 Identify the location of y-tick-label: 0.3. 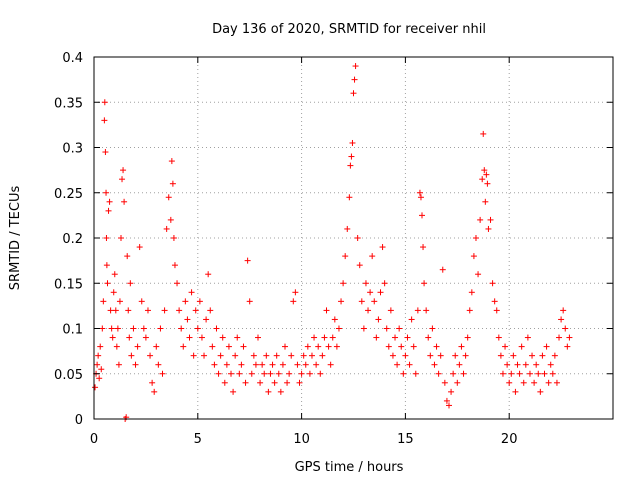
(72, 149).